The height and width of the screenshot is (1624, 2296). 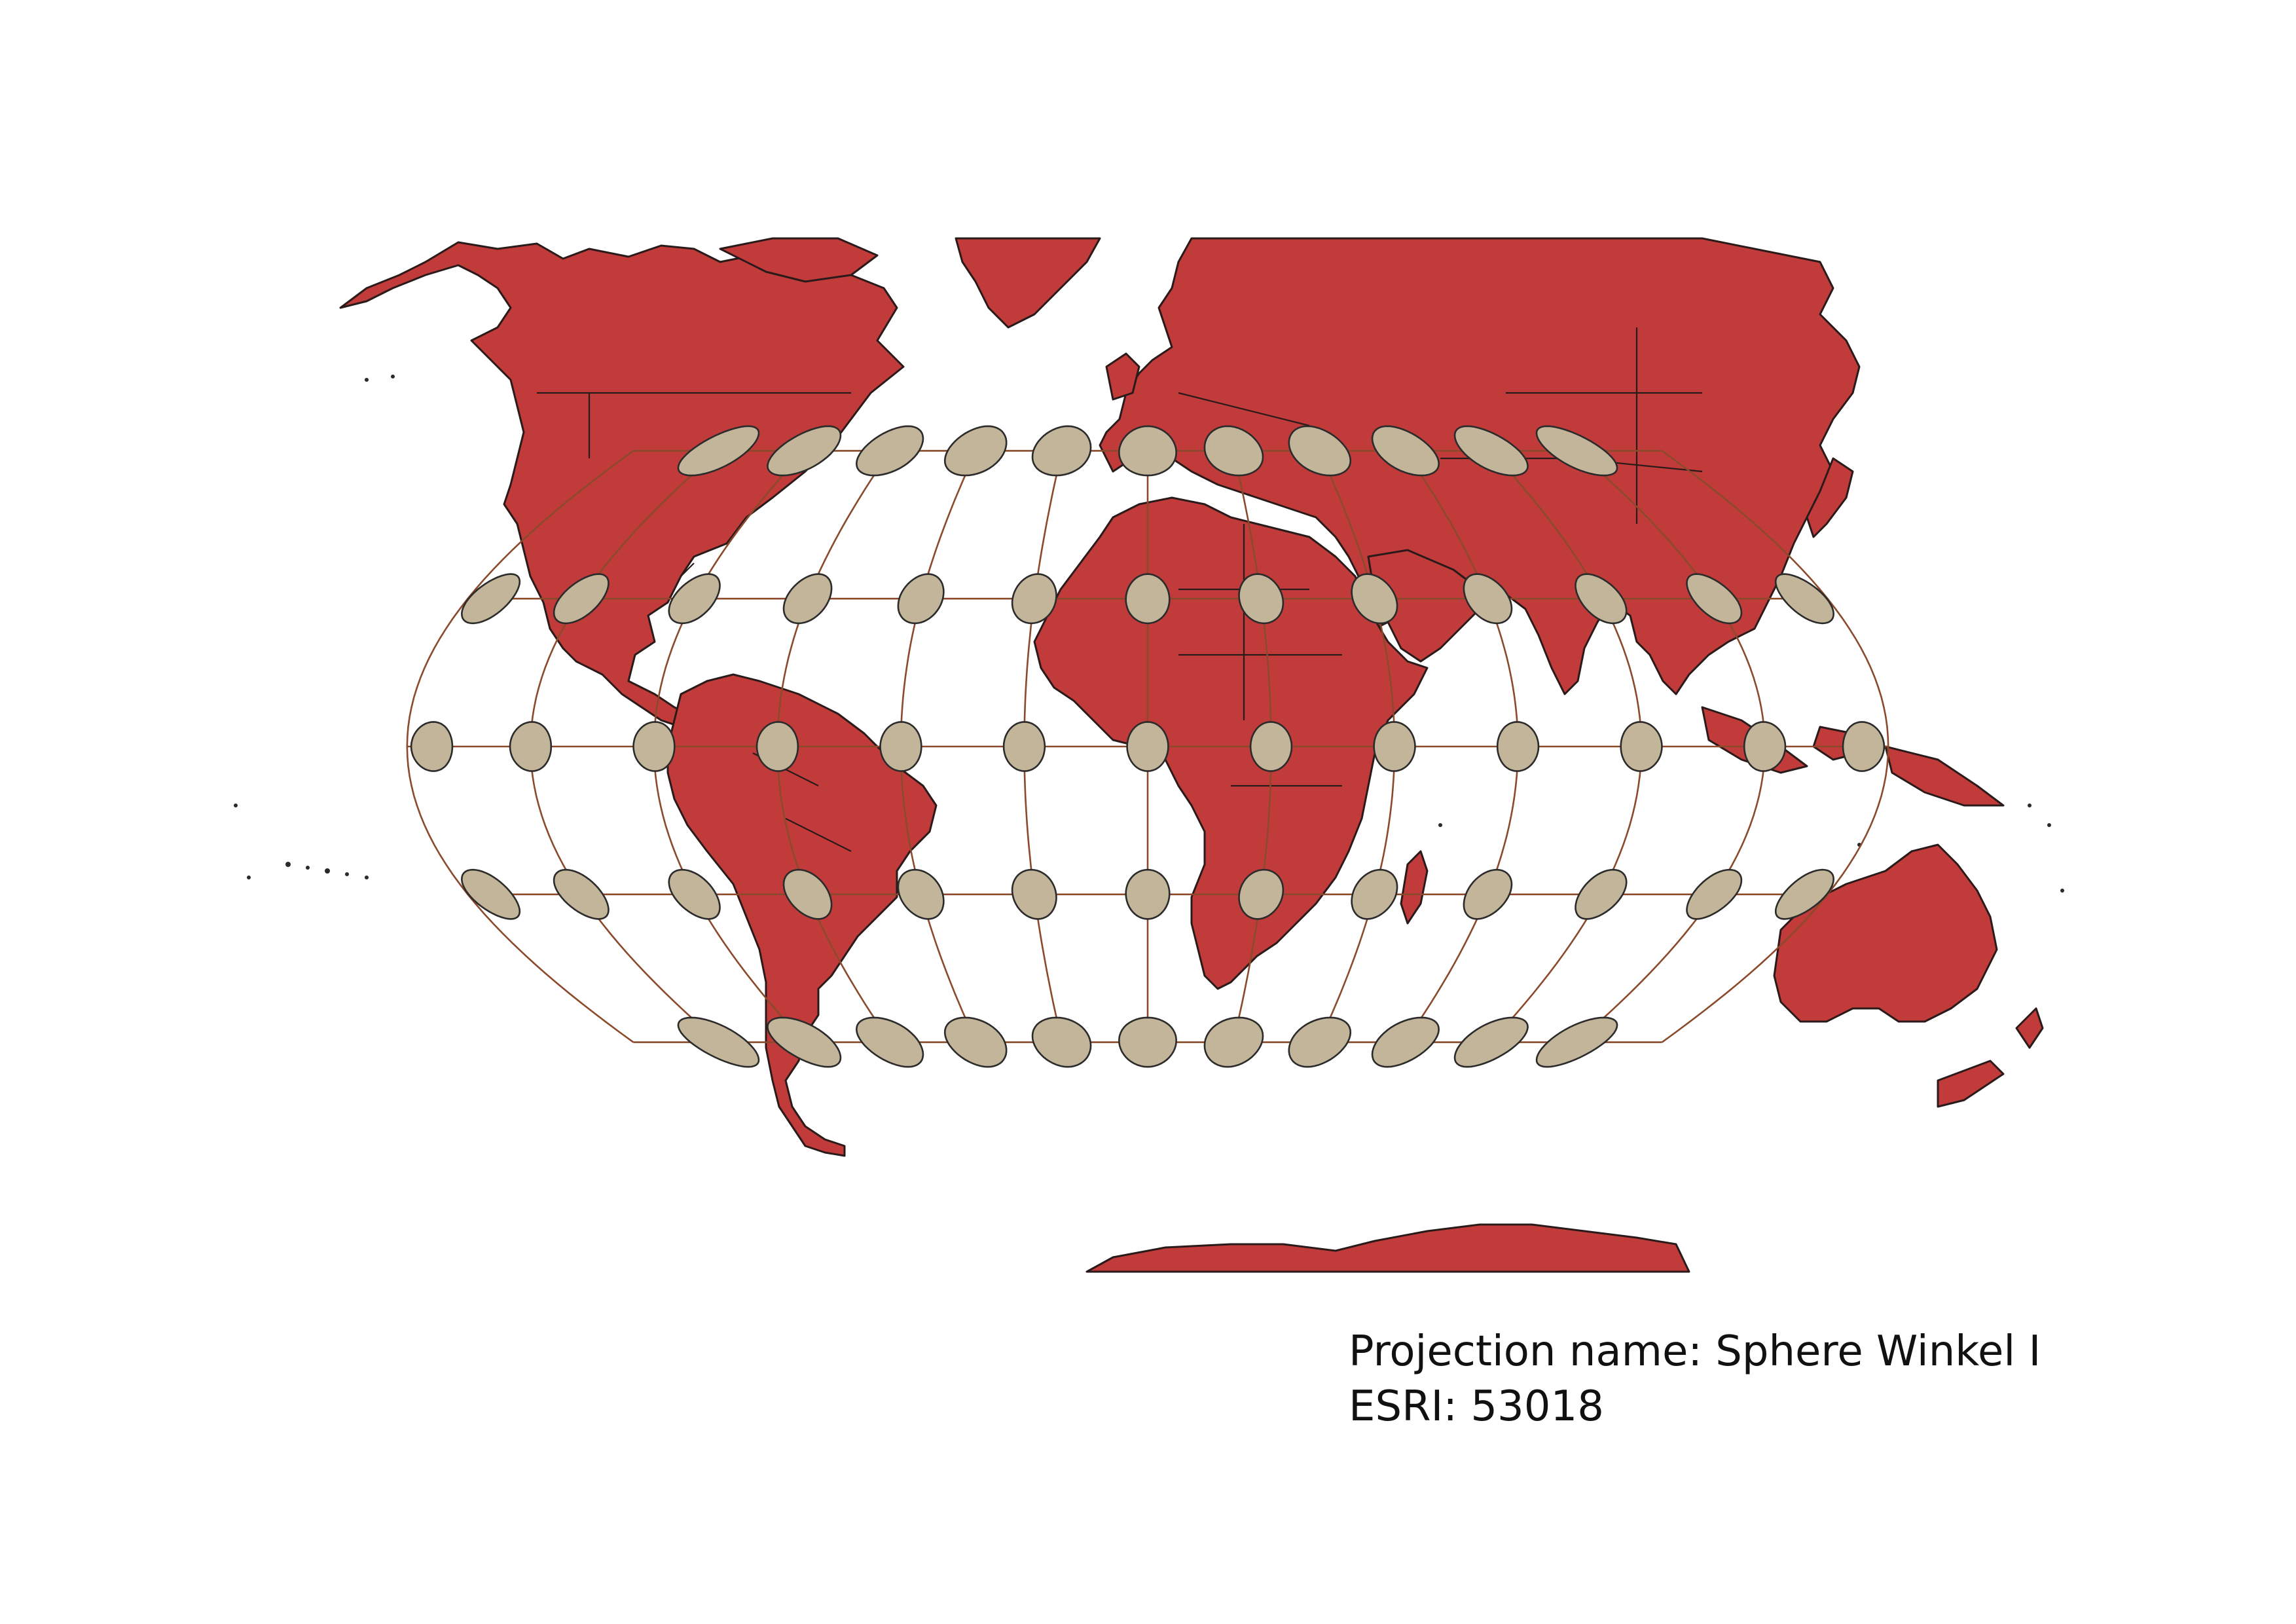 What do you see at coordinates (1830, 497) in the screenshot?
I see `landmass-japan` at bounding box center [1830, 497].